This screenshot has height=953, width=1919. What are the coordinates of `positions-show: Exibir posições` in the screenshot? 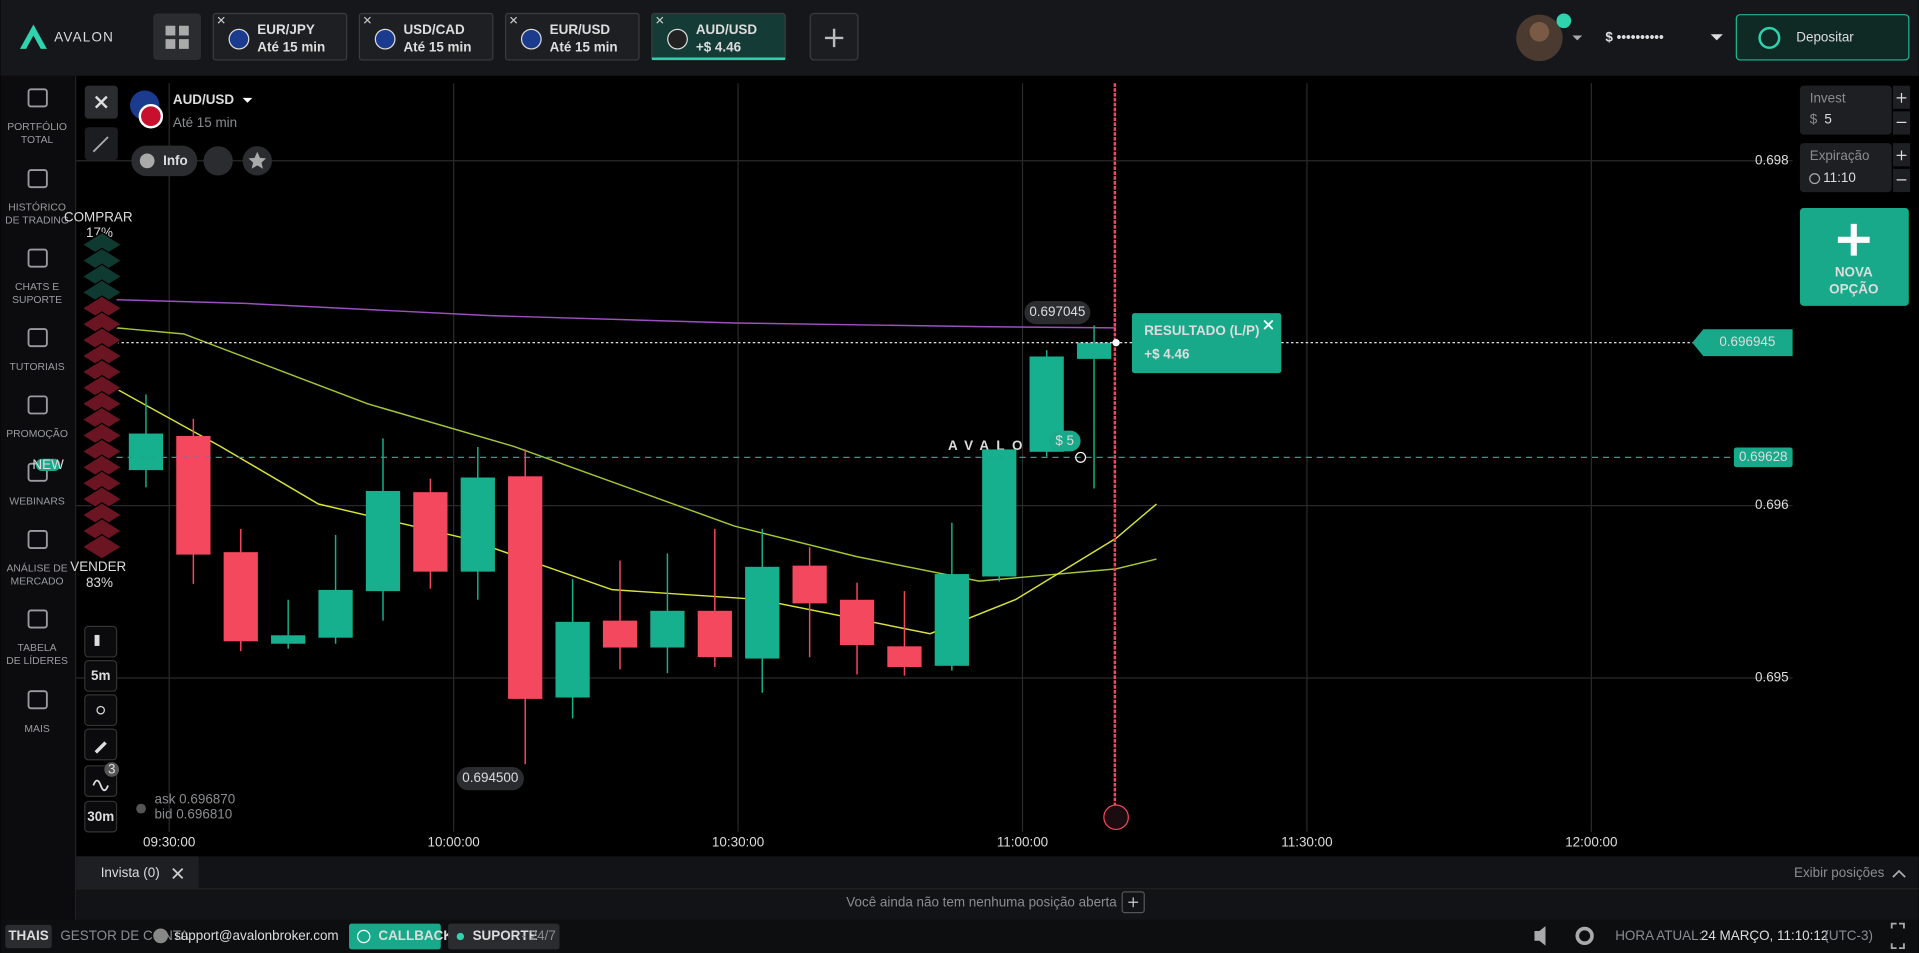 It's located at (1839, 872).